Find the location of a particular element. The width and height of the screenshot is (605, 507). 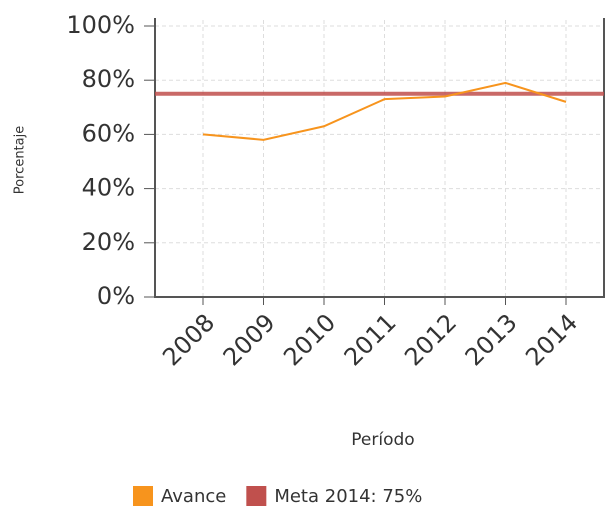

x-tick-label: 2009 is located at coordinates (249, 339).